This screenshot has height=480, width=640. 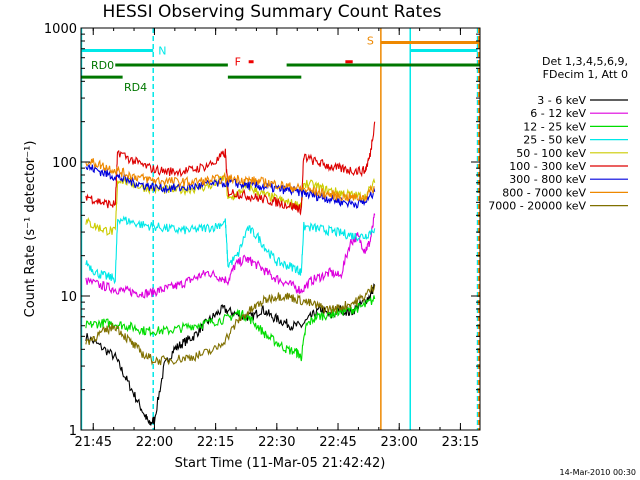 What do you see at coordinates (154, 442) in the screenshot?
I see `x-tick-label-1: 22:00` at bounding box center [154, 442].